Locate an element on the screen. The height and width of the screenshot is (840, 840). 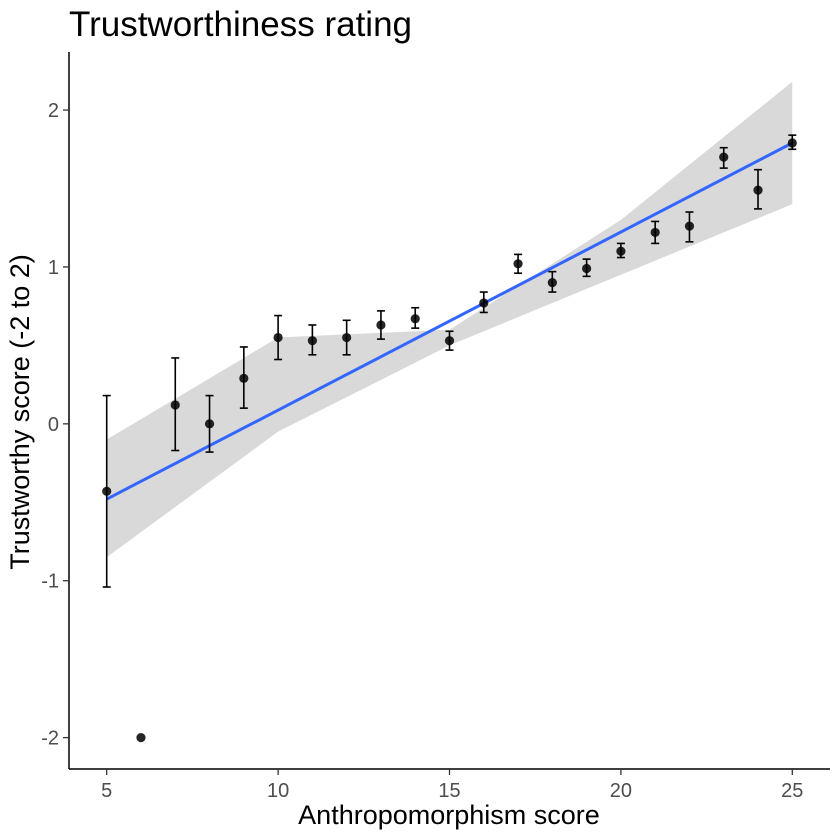
y-tick-label-2: 2 is located at coordinates (53, 111).